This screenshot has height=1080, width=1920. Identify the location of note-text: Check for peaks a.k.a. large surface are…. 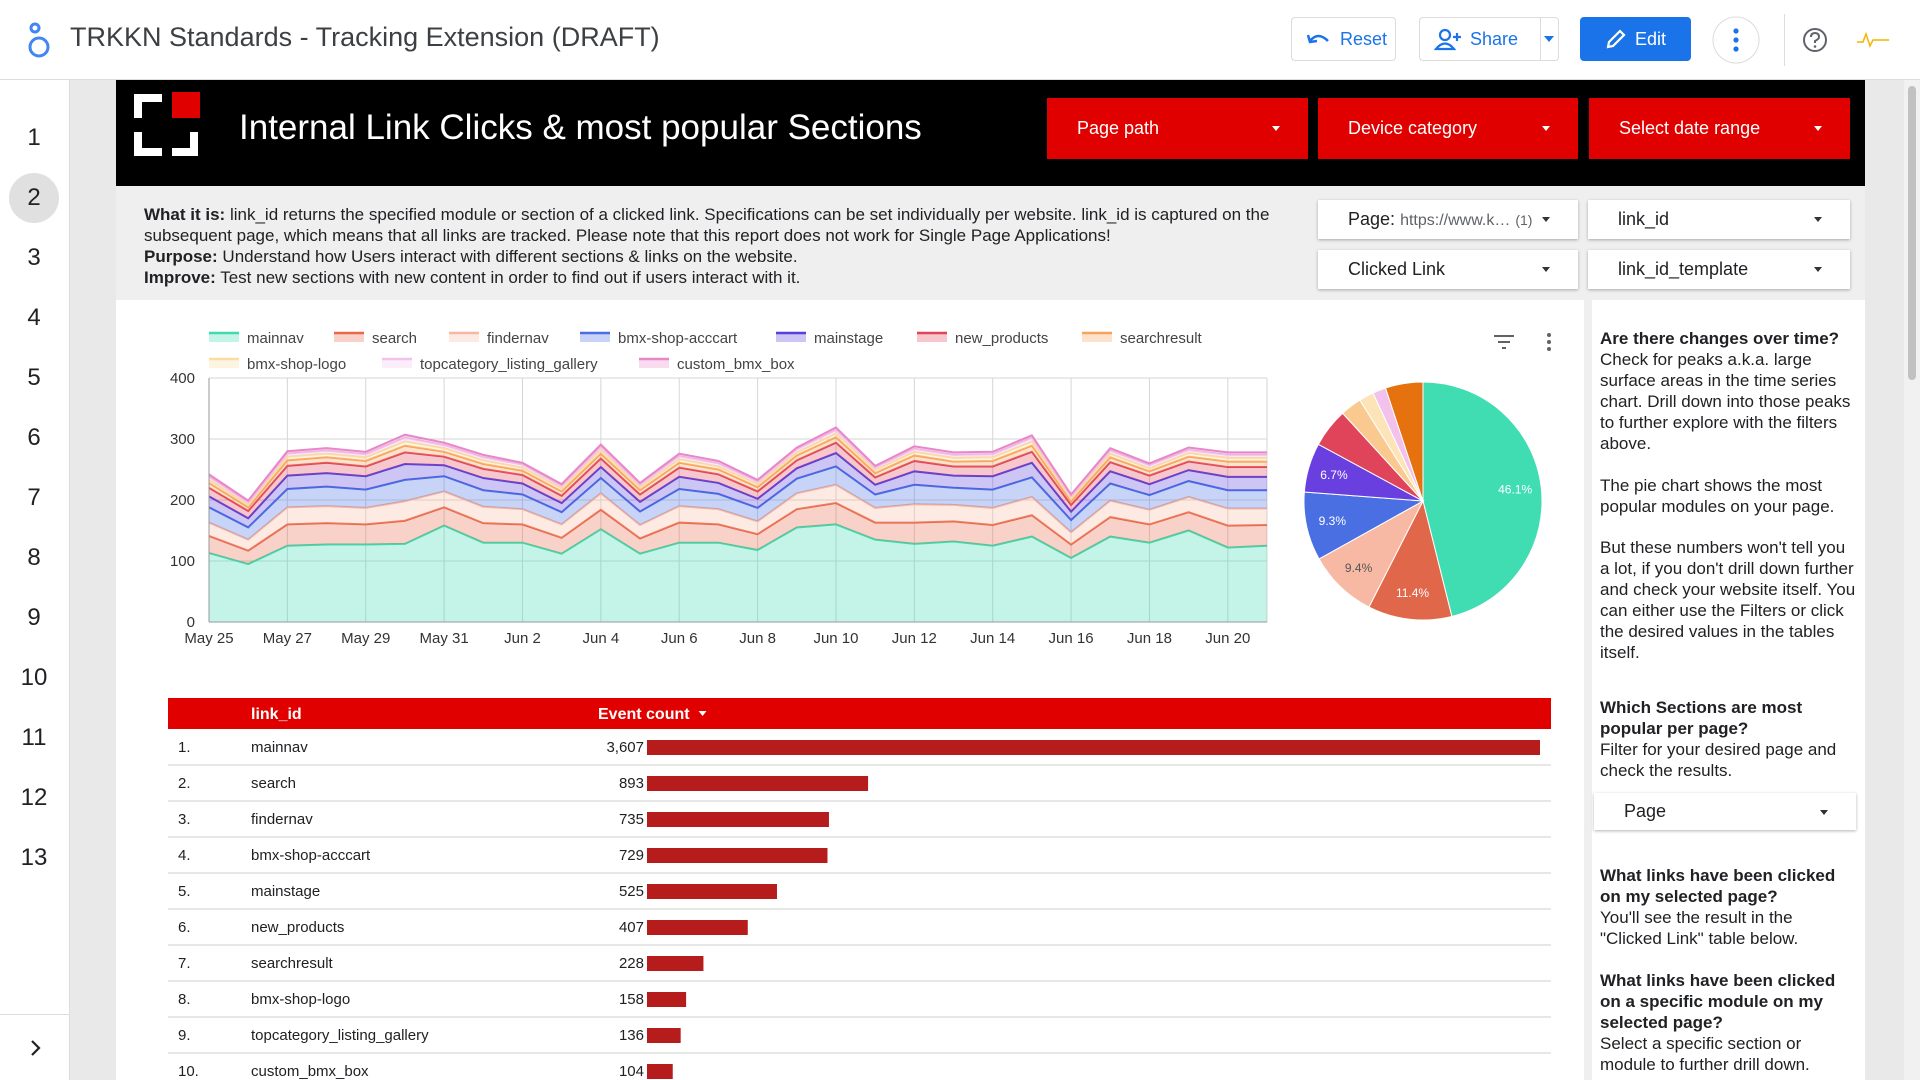
(1725, 401).